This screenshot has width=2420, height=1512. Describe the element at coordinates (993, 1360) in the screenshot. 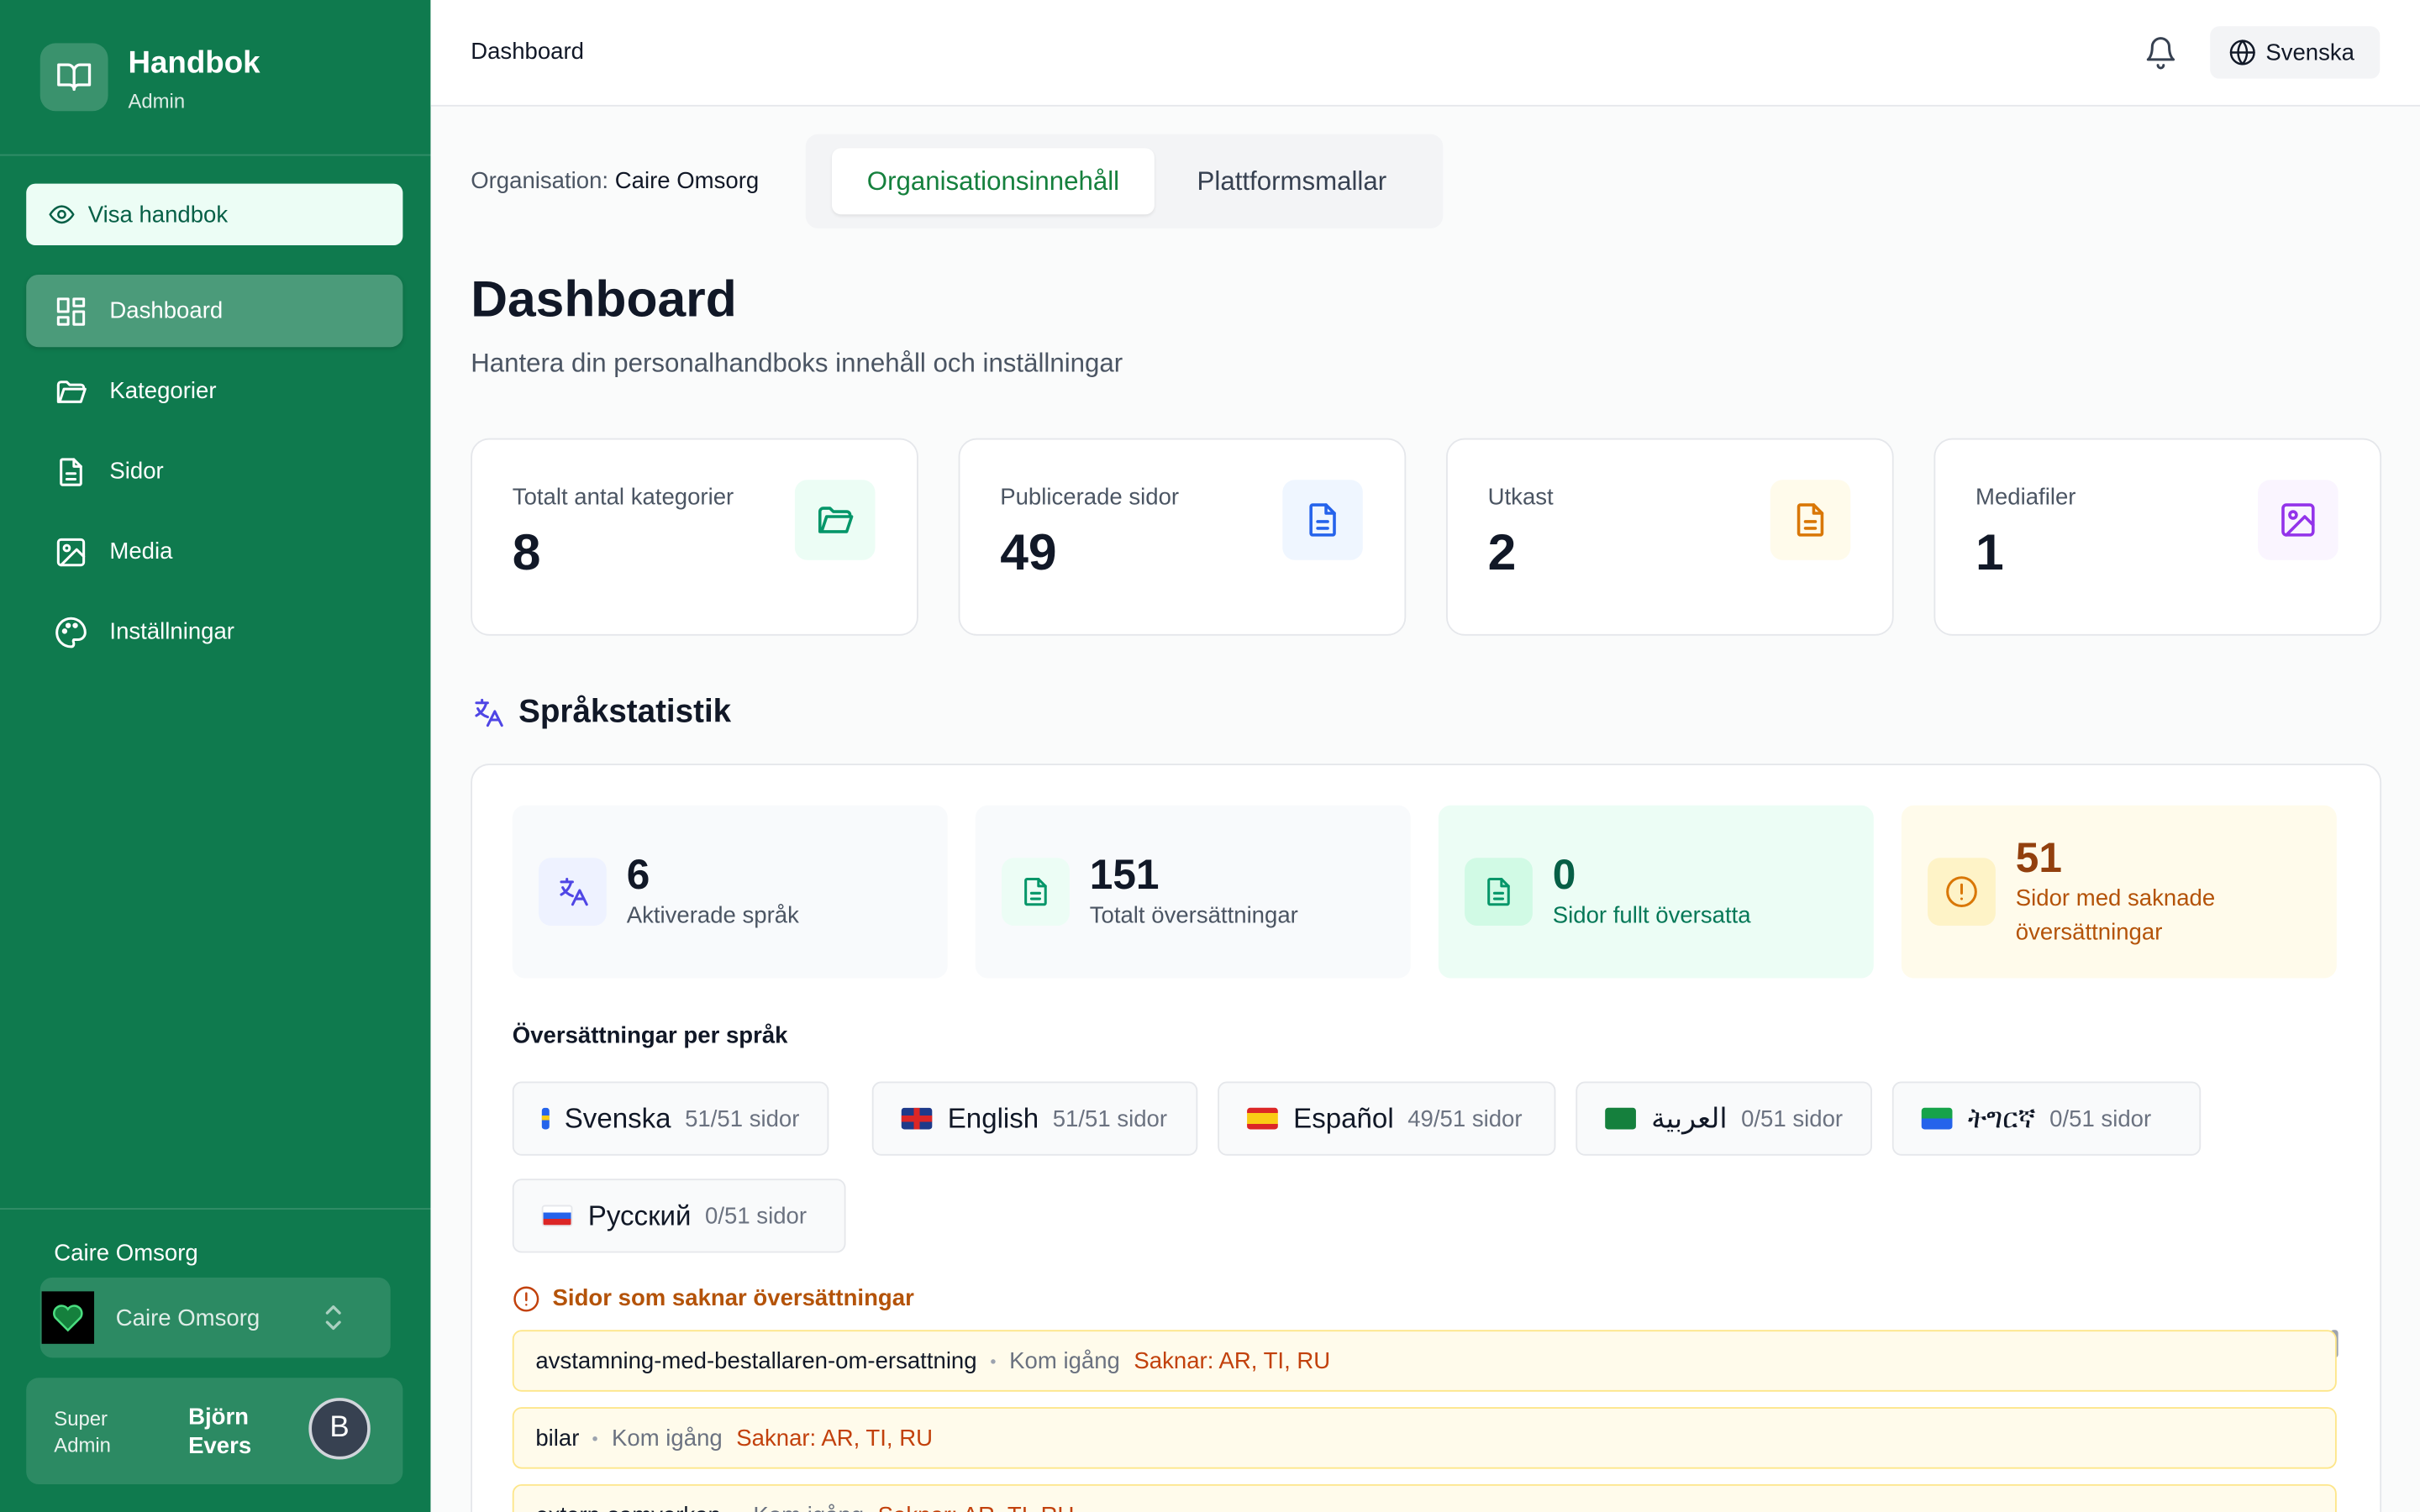

I see `separator` at that location.